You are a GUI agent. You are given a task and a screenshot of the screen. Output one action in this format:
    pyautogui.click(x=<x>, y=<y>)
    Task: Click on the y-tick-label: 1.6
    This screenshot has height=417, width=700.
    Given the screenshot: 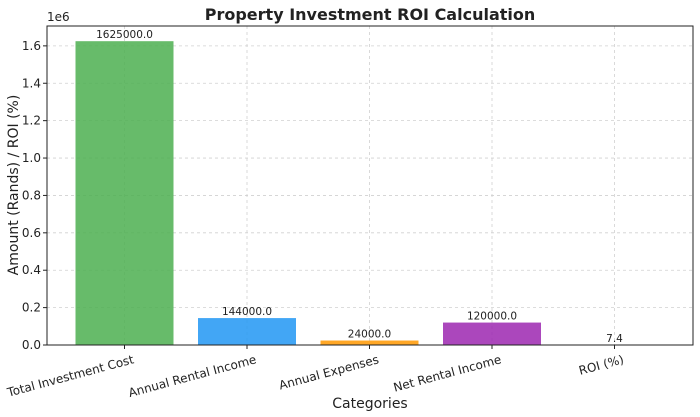 What is the action you would take?
    pyautogui.click(x=31, y=46)
    